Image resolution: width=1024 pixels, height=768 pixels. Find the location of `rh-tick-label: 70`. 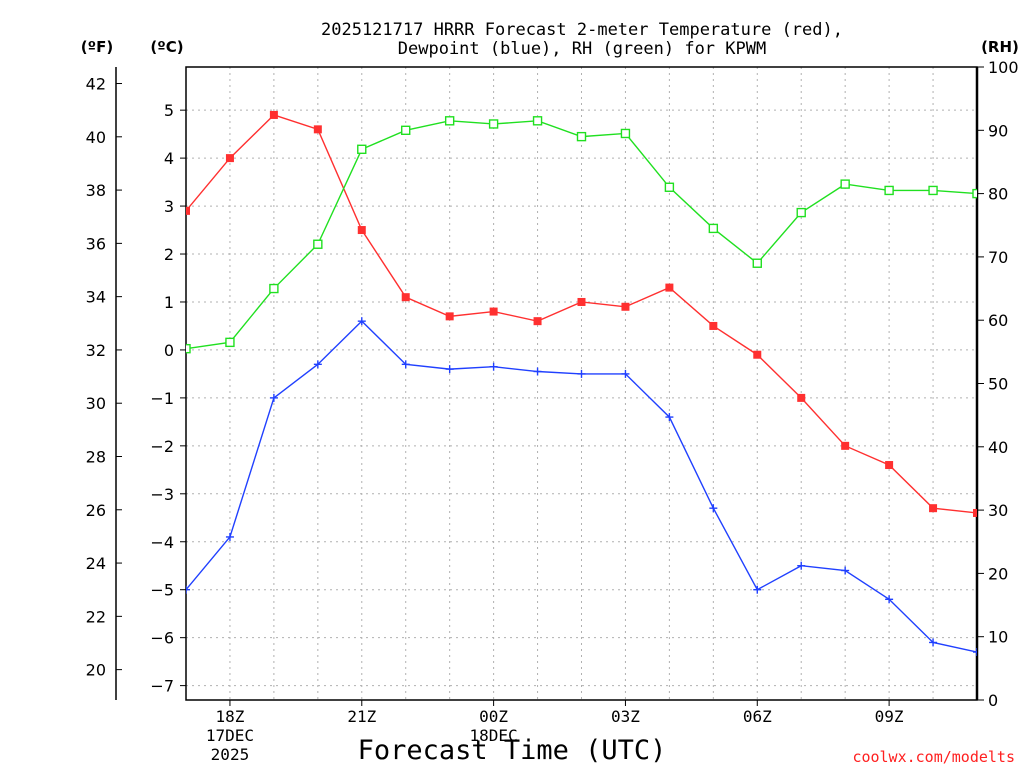

rh-tick-label: 70 is located at coordinates (998, 257).